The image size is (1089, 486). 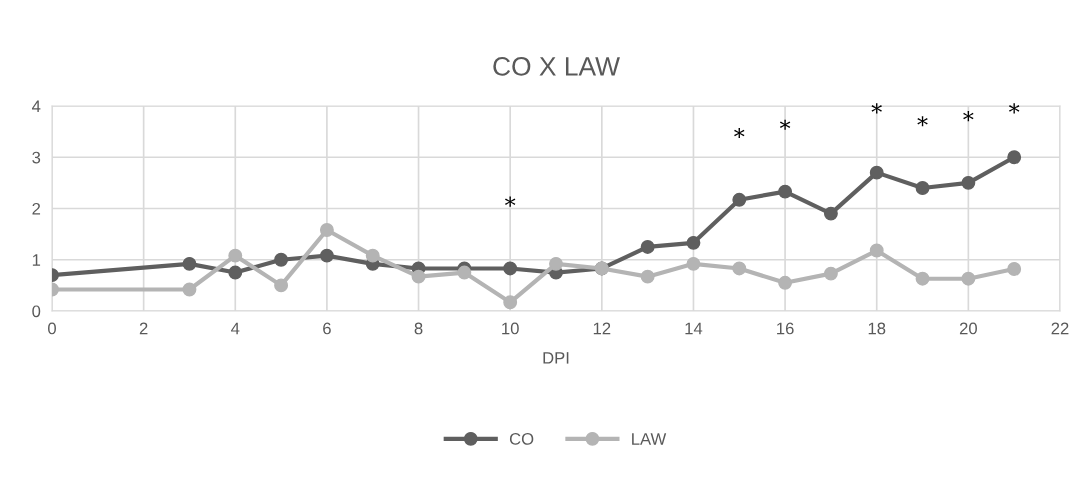 What do you see at coordinates (52, 328) in the screenshot?
I see `x-tick-label: 0` at bounding box center [52, 328].